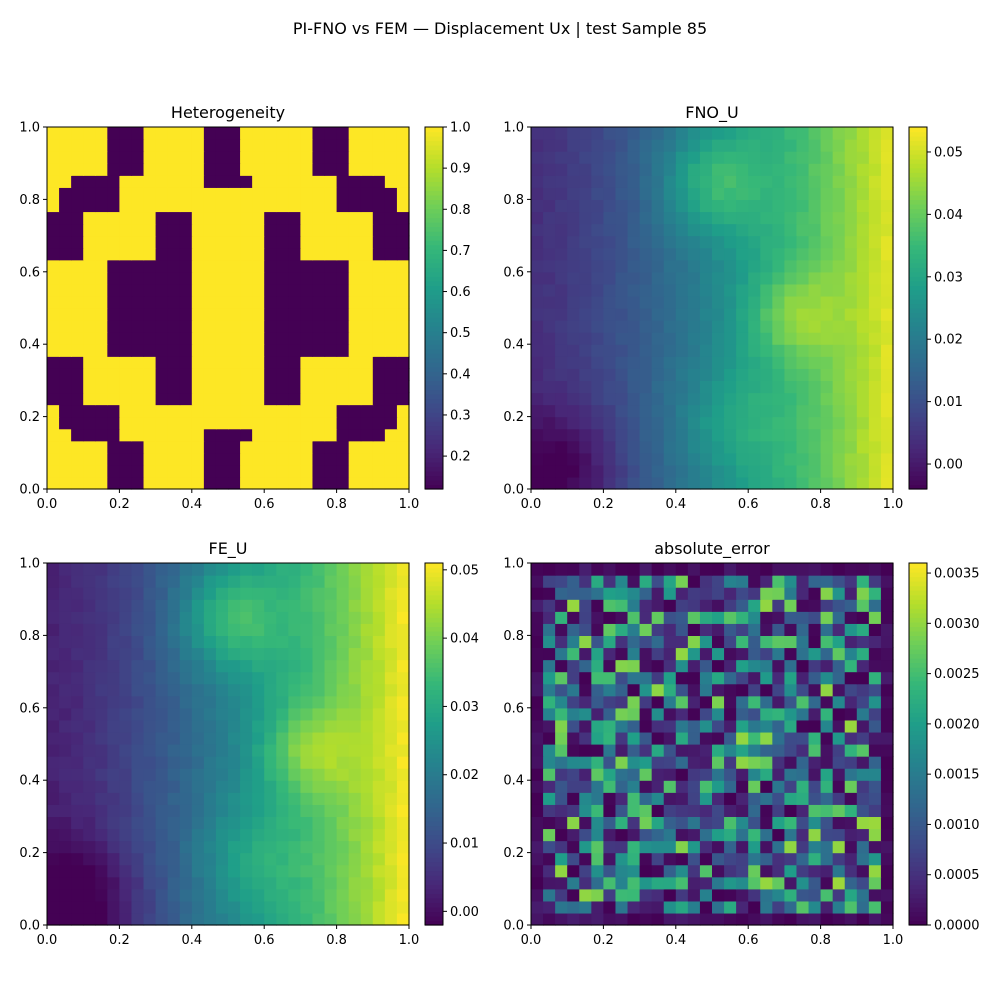 The width and height of the screenshot is (1000, 1000). What do you see at coordinates (513, 490) in the screenshot?
I see `y-tick-label: 0.0` at bounding box center [513, 490].